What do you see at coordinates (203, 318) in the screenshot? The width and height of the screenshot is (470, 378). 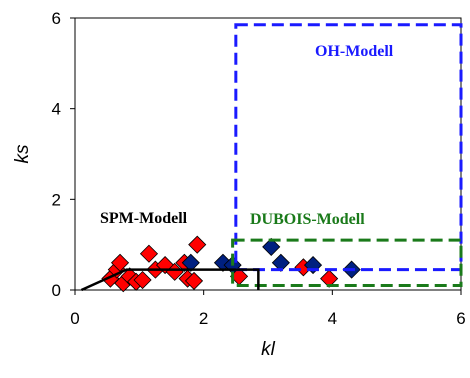 I see `x-tick-label: 2` at bounding box center [203, 318].